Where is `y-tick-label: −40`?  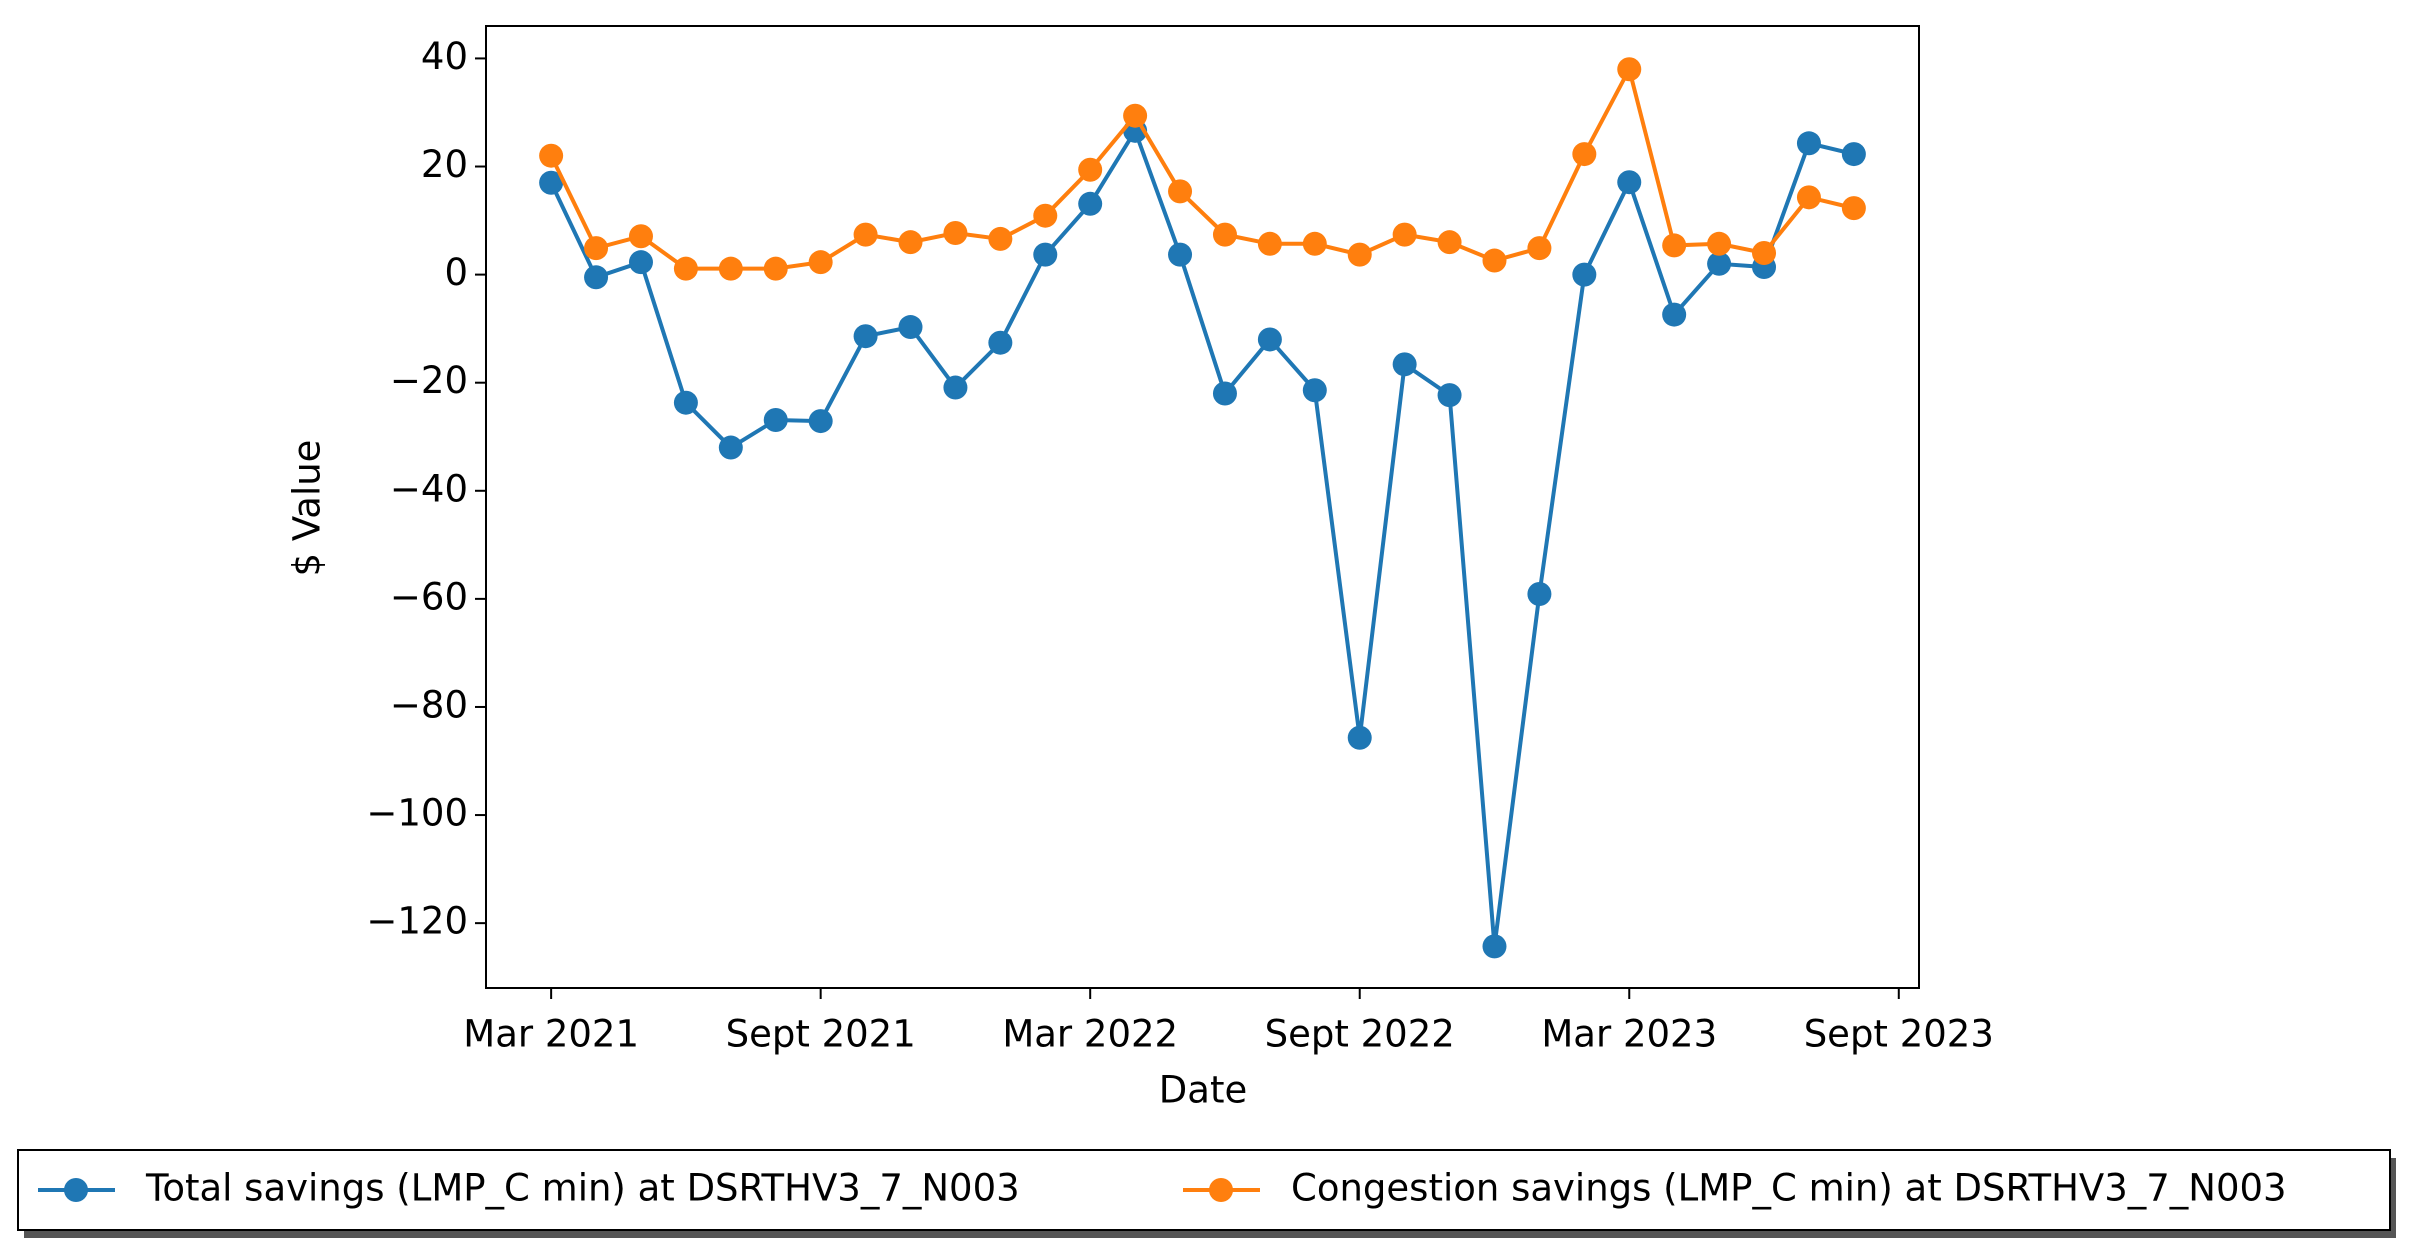
y-tick-label: −40 is located at coordinates (429, 488).